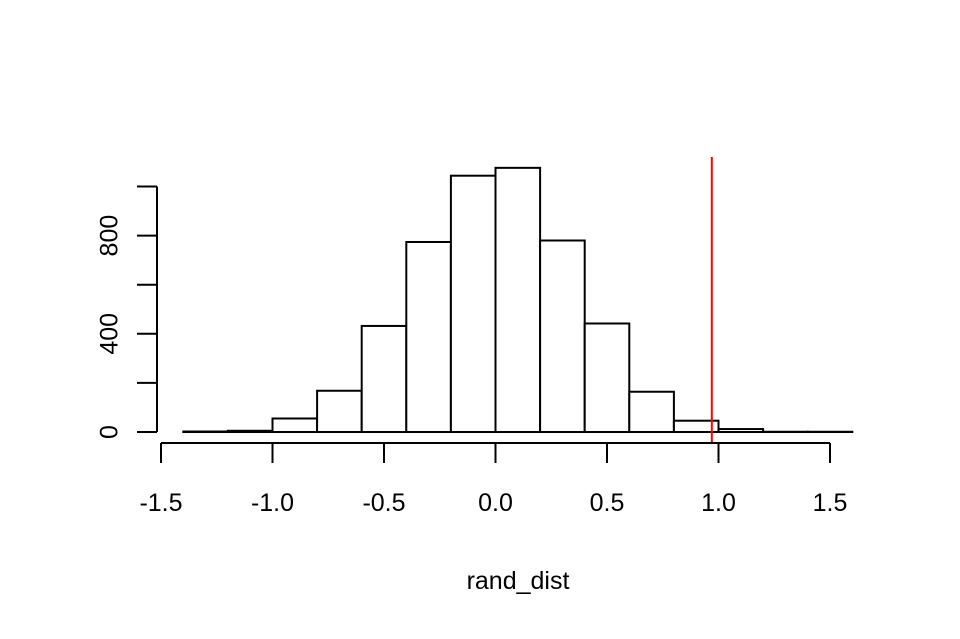 This screenshot has height=639, width=960. I want to click on x-tick-label: 1.0, so click(718, 503).